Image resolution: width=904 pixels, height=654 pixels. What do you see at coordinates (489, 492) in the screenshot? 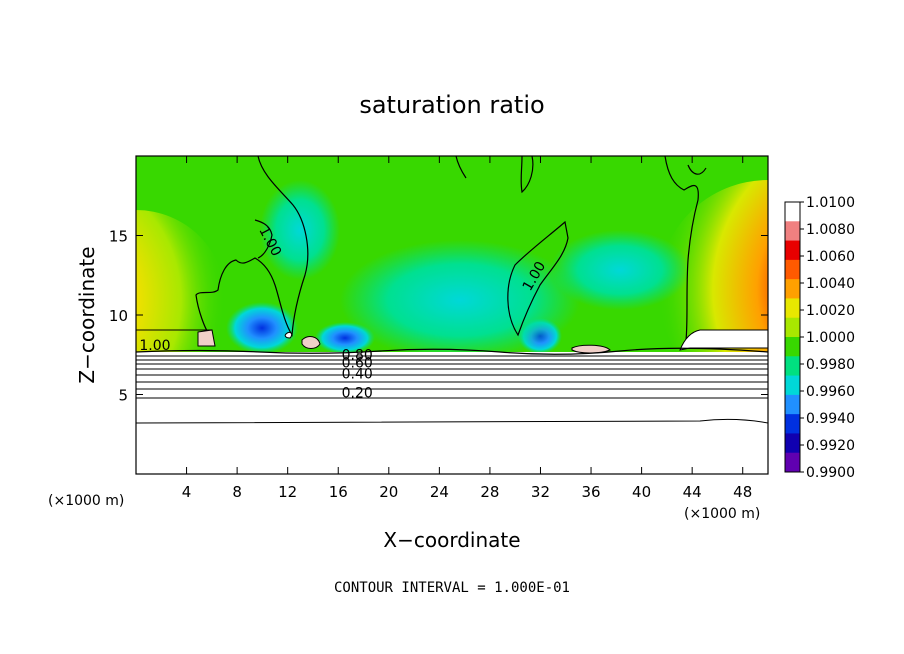
I see `x-tick-label: 28` at bounding box center [489, 492].